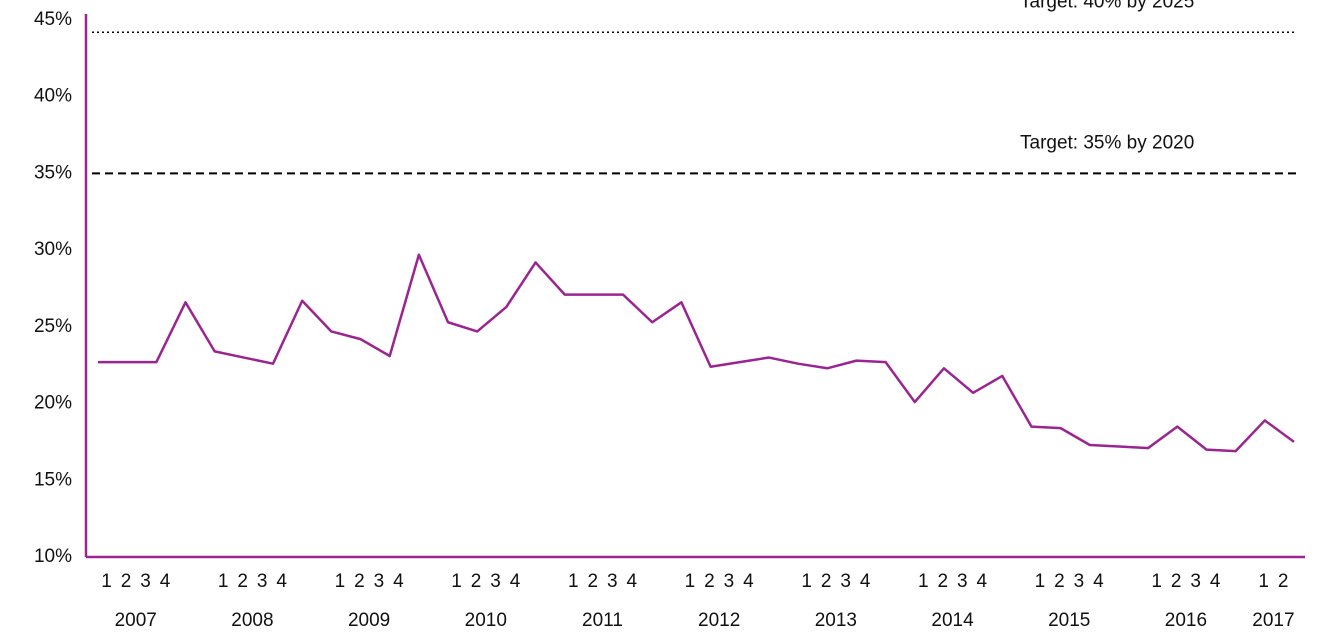  I want to click on y-tick-label: 30%, so click(53, 249).